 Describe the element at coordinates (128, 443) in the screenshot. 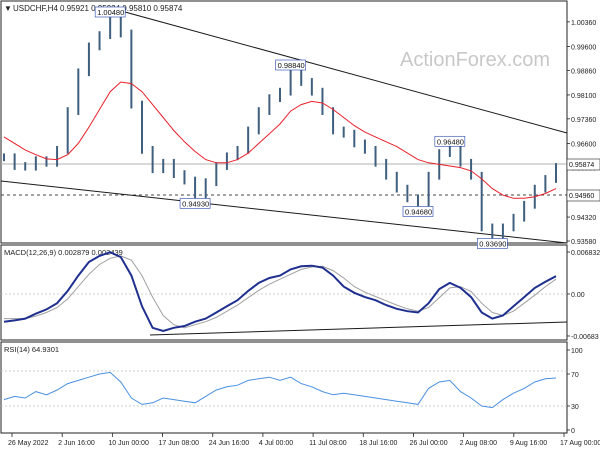

I see `time-tick-label: 10 Jun 00:00` at that location.